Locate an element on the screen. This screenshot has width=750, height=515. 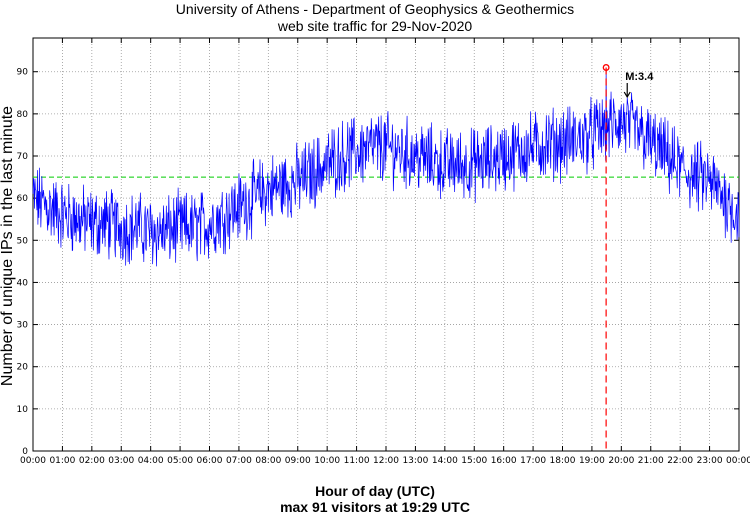
event-label: M:3.4 is located at coordinates (639, 77).